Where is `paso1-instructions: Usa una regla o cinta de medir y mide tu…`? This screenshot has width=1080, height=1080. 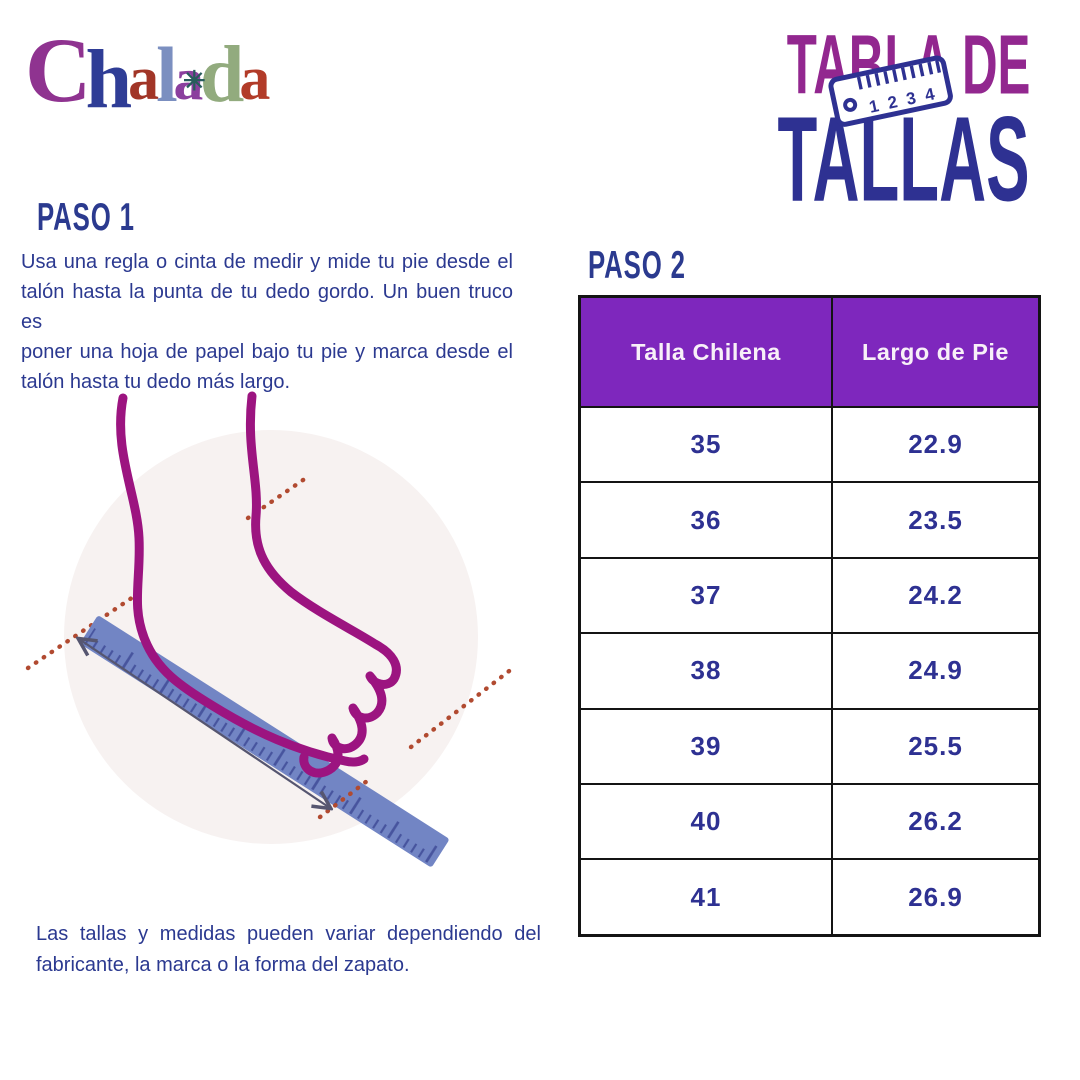
paso1-instructions: Usa una regla o cinta de medir y mide tu… is located at coordinates (267, 322).